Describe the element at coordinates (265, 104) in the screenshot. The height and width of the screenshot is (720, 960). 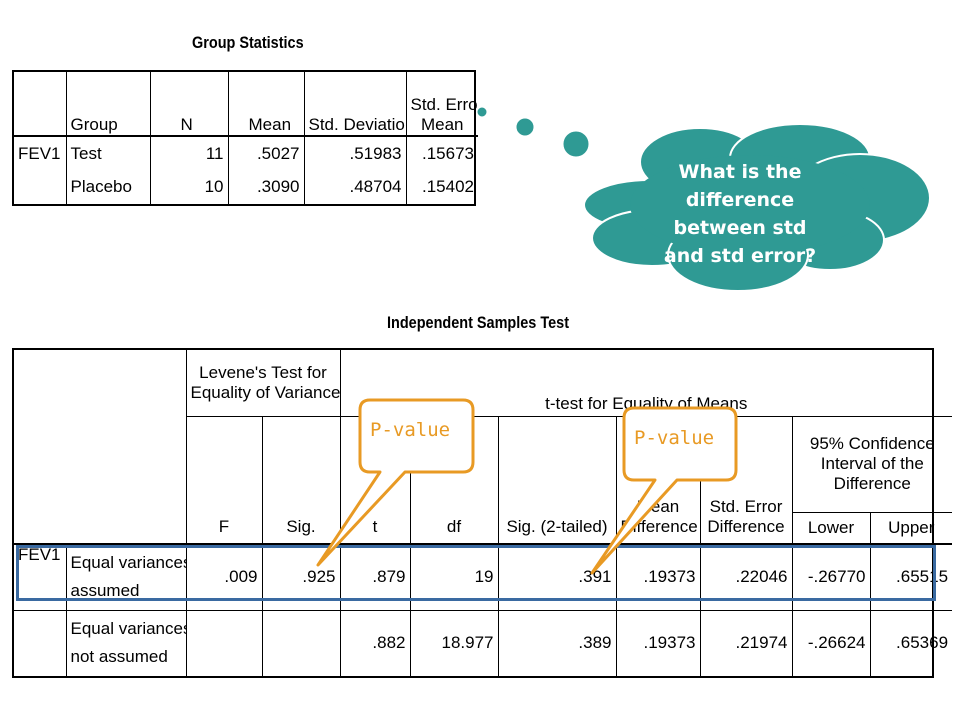
I see `col-header-mean: Mean` at that location.